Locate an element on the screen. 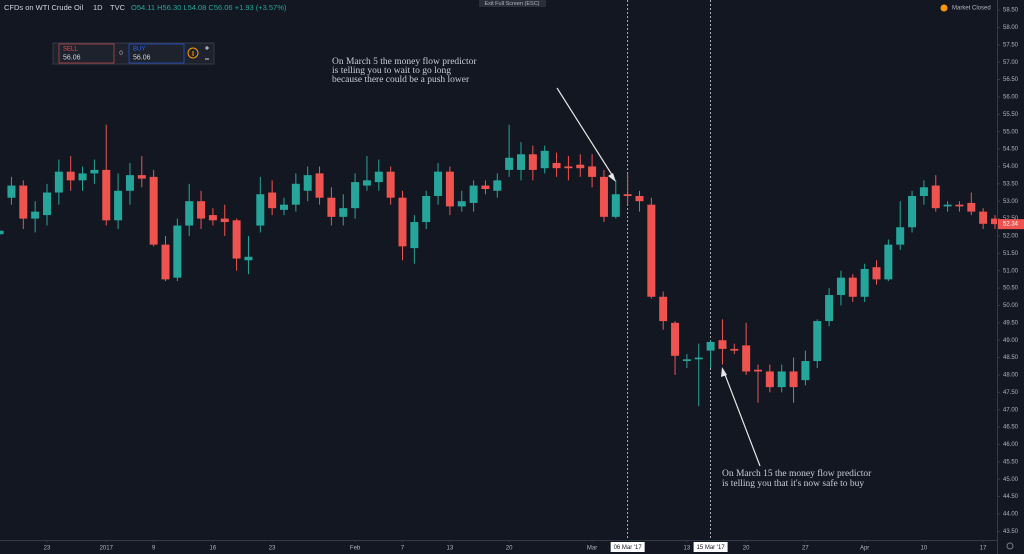 The image size is (1024, 554). last-price-label: 52.34 is located at coordinates (1011, 225).